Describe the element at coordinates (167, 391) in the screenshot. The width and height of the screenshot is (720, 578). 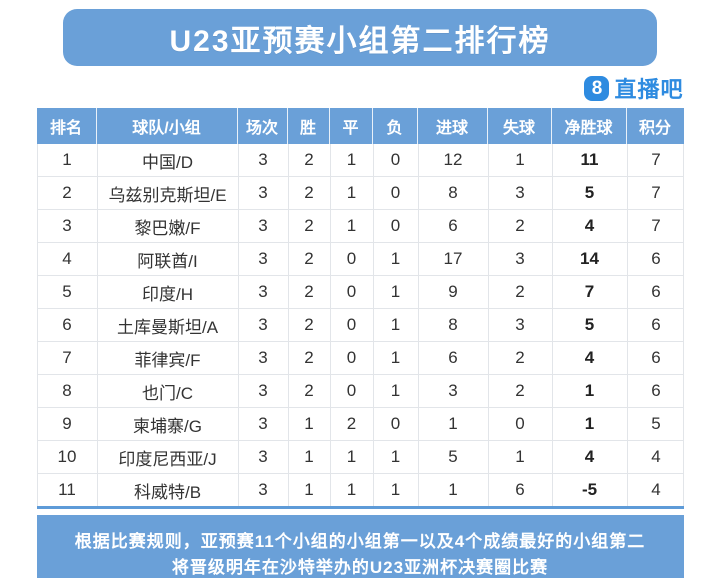
I see `cell-team: 也门/C` at that location.